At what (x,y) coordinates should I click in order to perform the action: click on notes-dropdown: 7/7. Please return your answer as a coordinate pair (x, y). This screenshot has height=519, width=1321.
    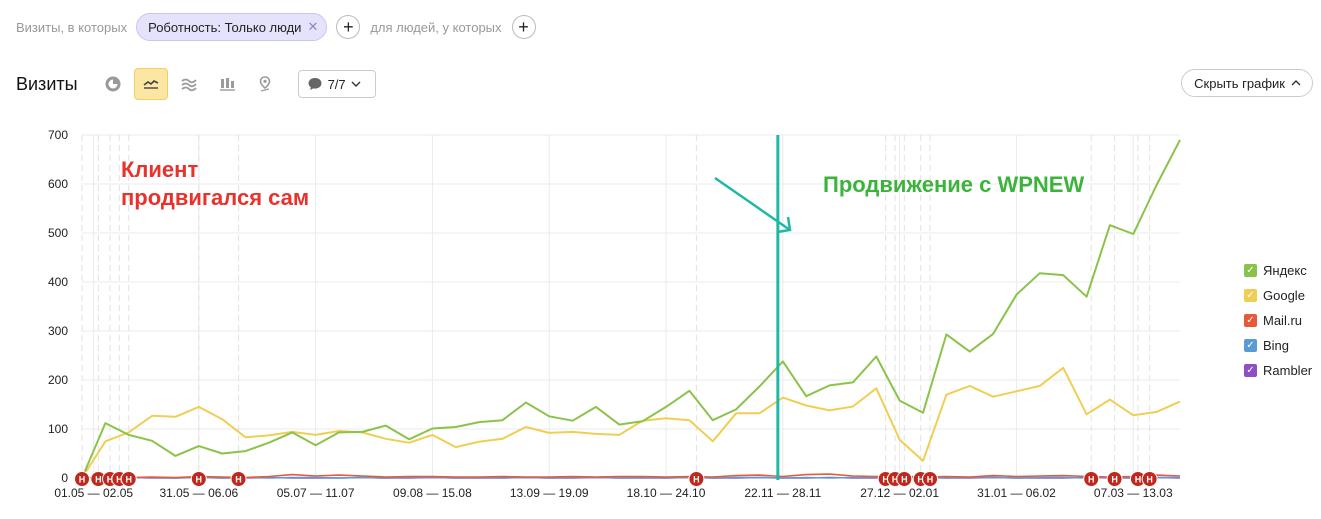
    Looking at the image, I should click on (336, 84).